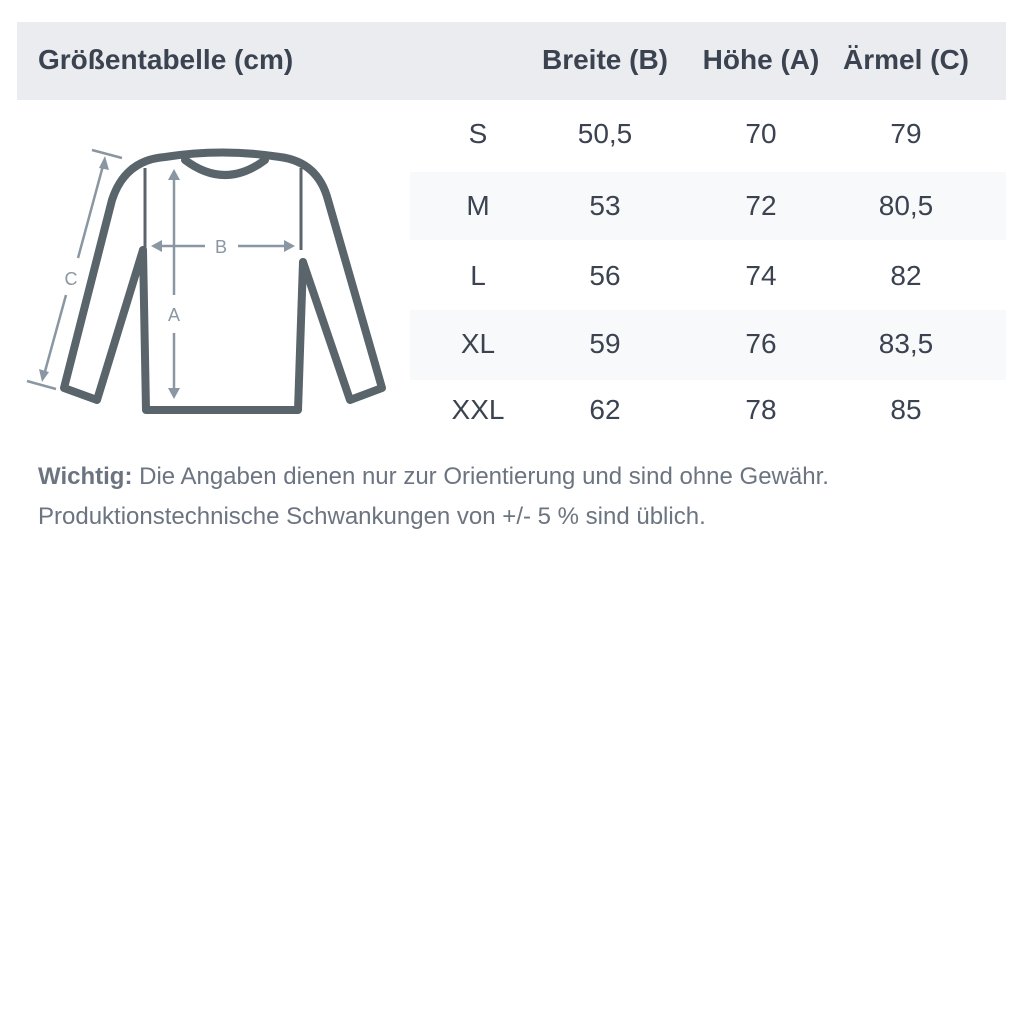 The width and height of the screenshot is (1024, 1024). I want to click on size-label: S, so click(478, 133).